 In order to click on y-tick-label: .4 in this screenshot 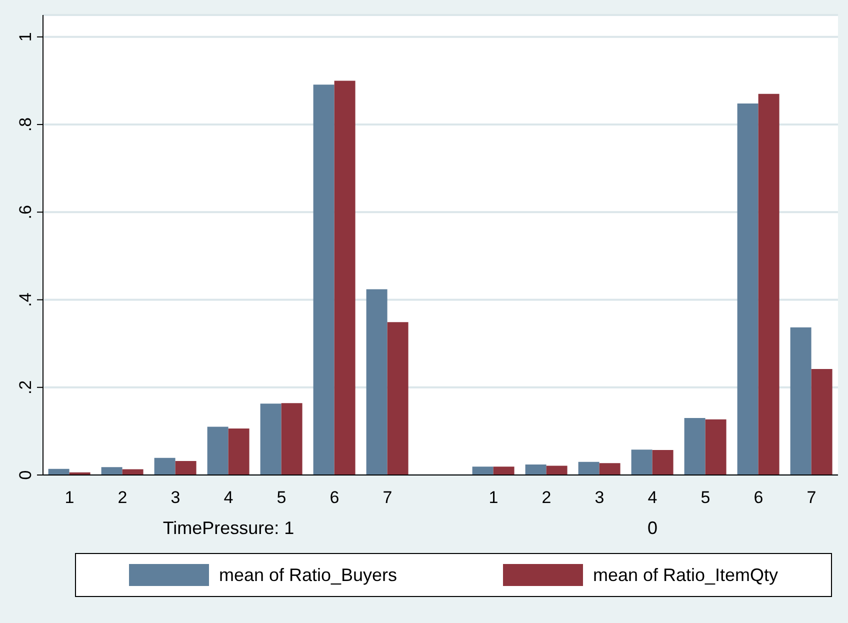, I will do `click(25, 299)`.